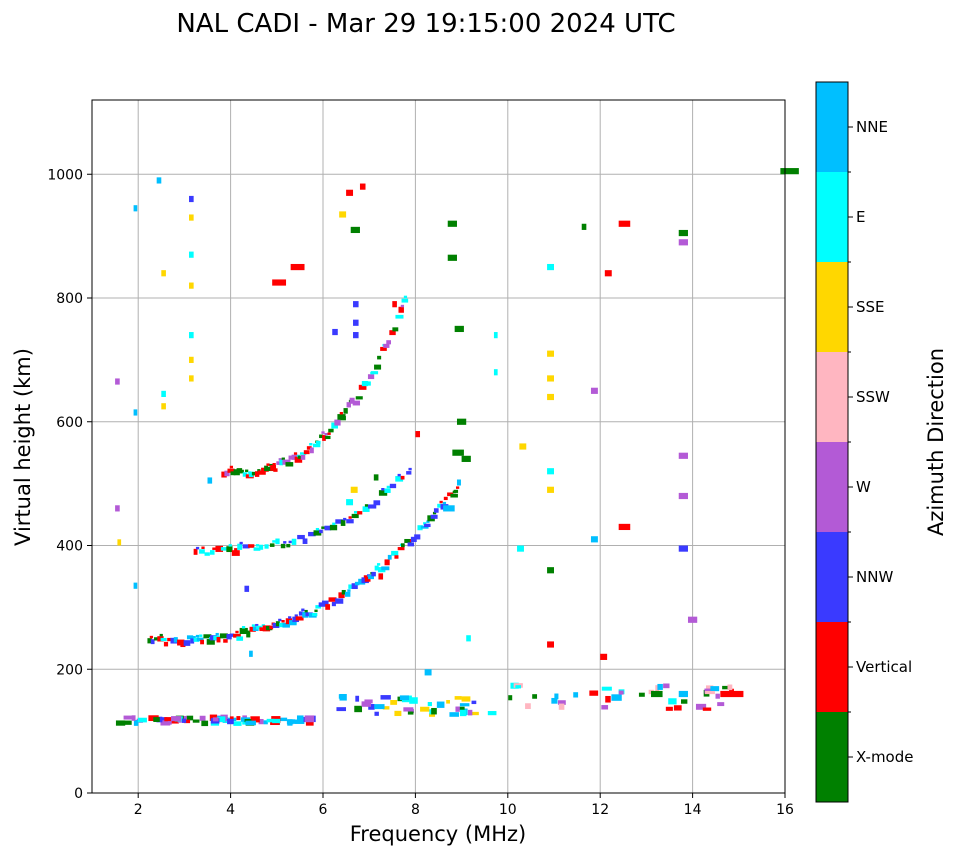  Describe the element at coordinates (69, 670) in the screenshot. I see `y-tick-label: 200` at that location.